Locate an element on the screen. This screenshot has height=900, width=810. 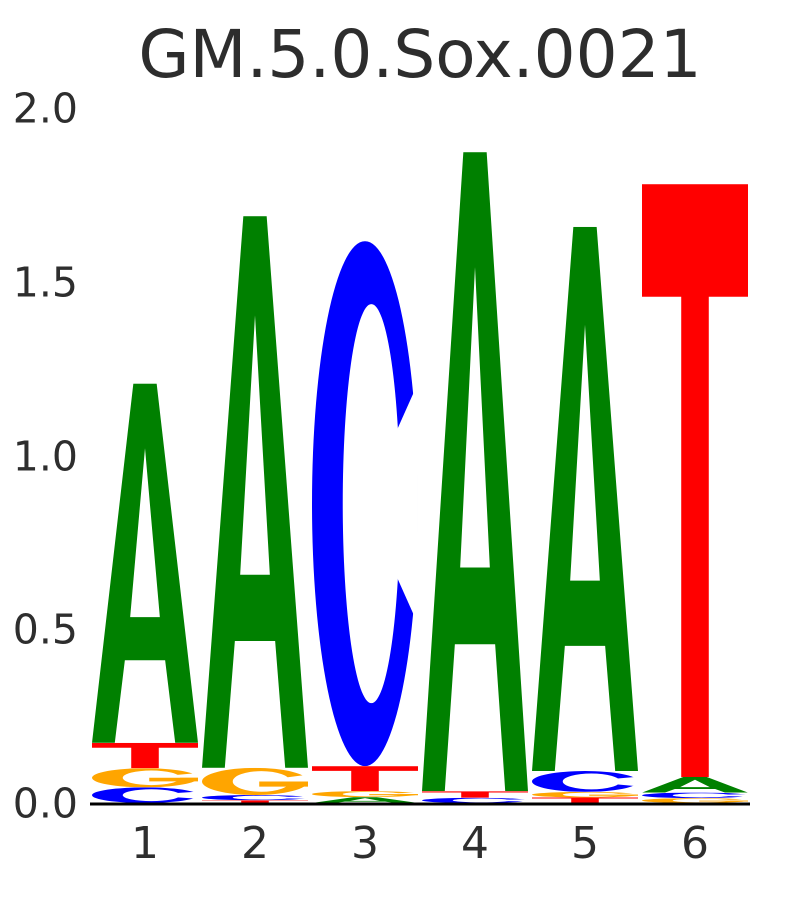
logo-letter-C-pos3 is located at coordinates (365, 504).